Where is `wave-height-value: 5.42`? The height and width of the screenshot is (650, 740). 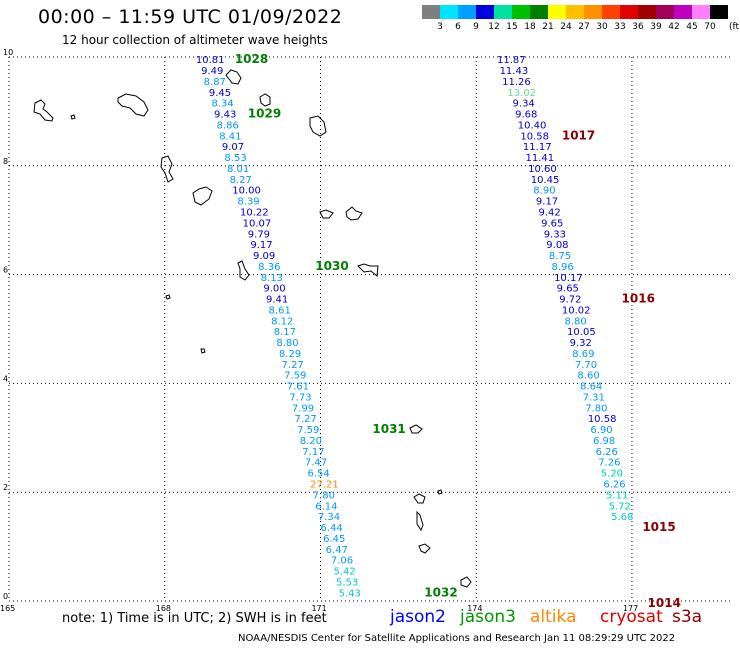
wave-height-value: 5.42 is located at coordinates (344, 572).